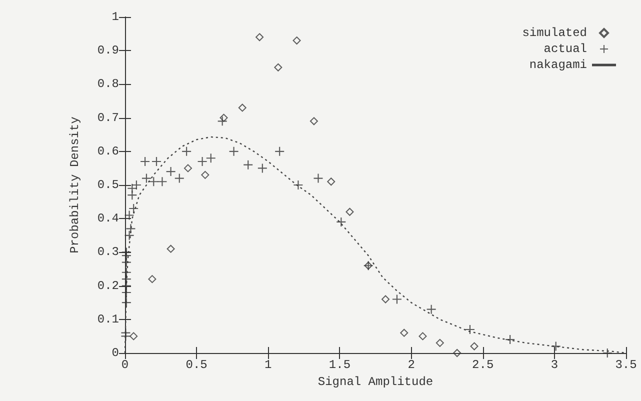 Image resolution: width=641 pixels, height=401 pixels. What do you see at coordinates (108, 252) in the screenshot?
I see `y-tick-label: 0.3` at bounding box center [108, 252].